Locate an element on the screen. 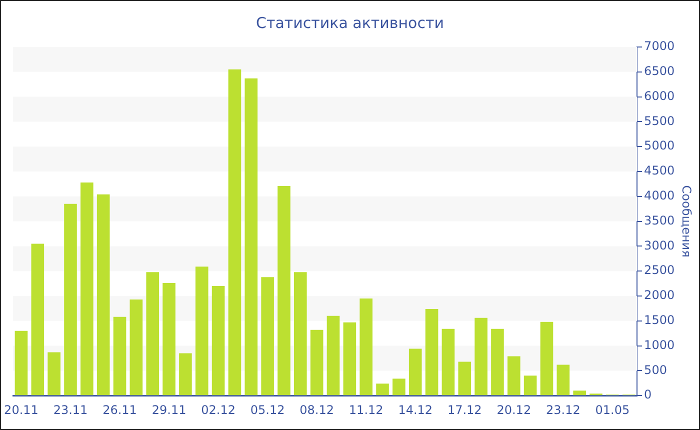  y-tick-label: 4000 is located at coordinates (659, 195).